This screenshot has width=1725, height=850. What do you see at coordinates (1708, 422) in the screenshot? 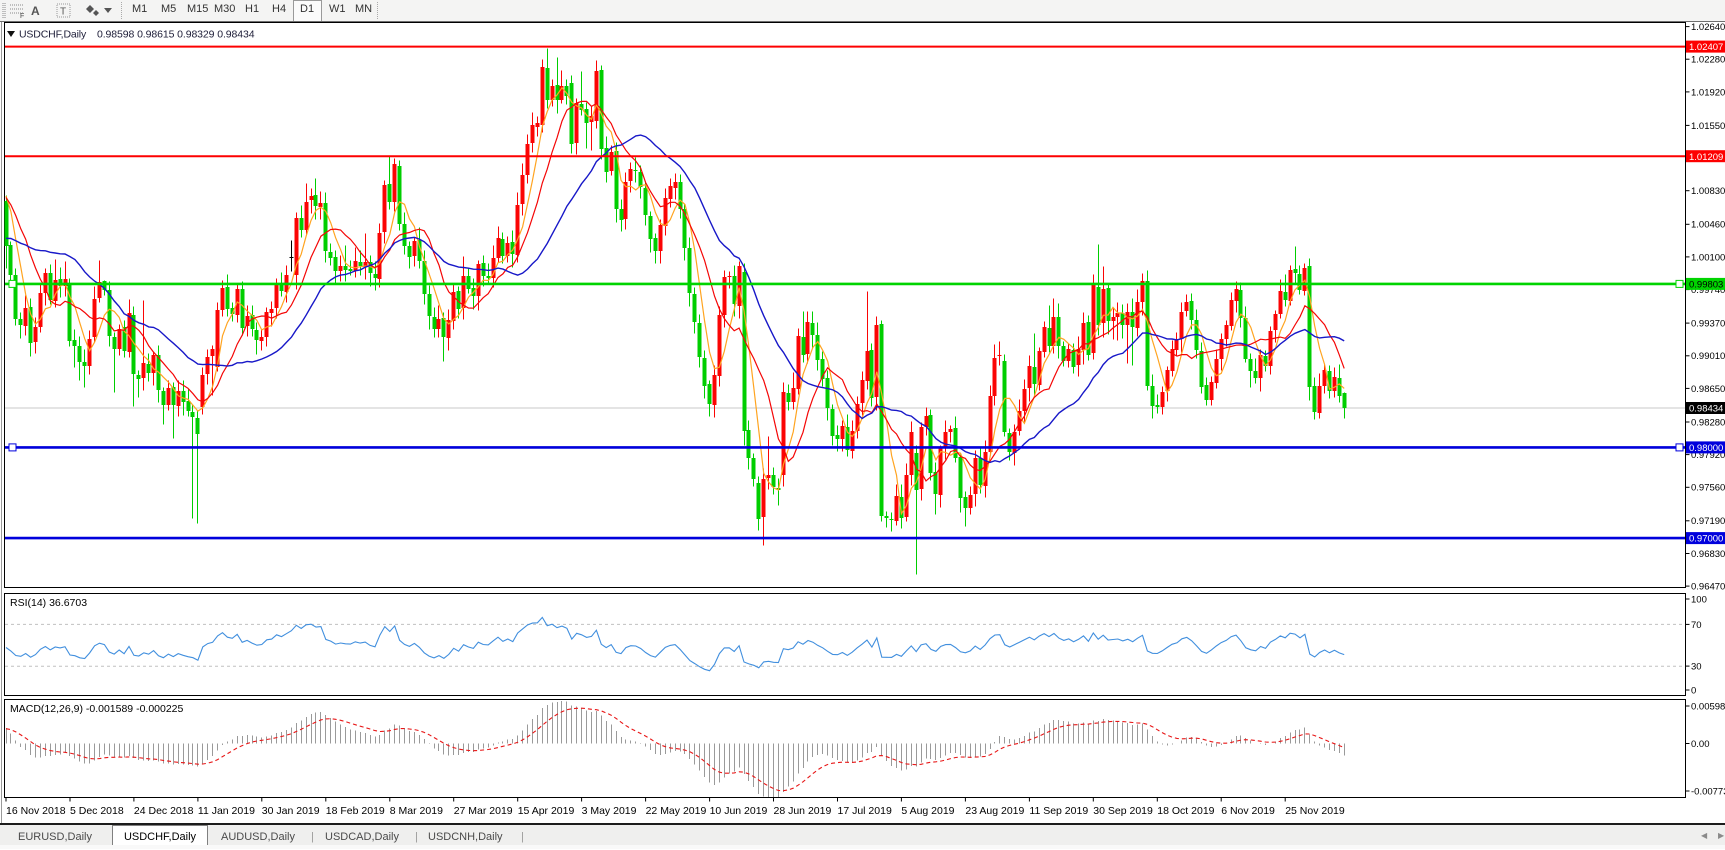
I see `svg-text: 0.98280` at bounding box center [1708, 422].